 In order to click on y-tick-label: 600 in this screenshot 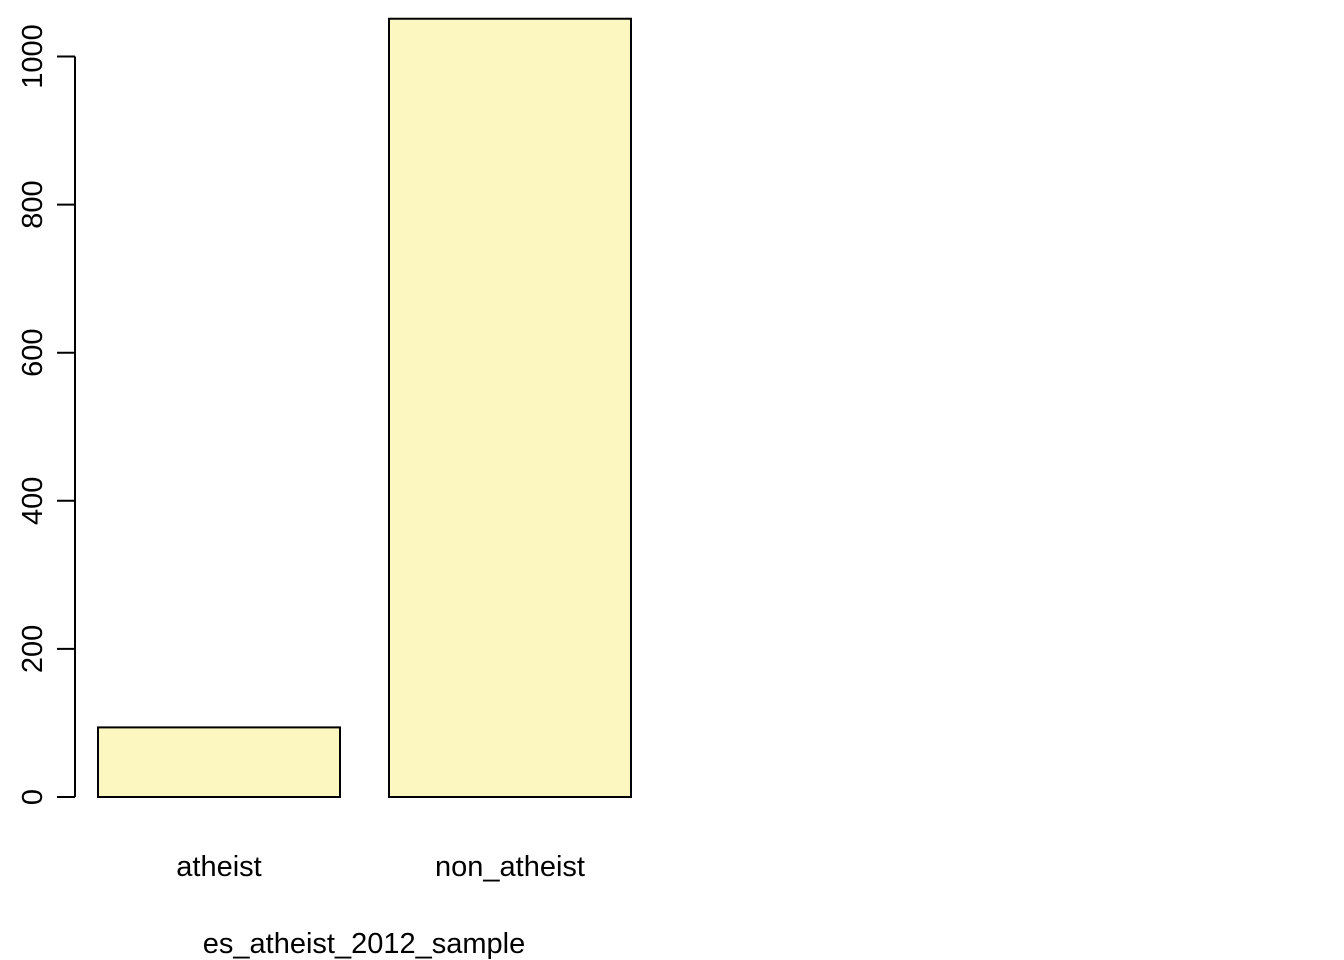, I will do `click(33, 353)`.